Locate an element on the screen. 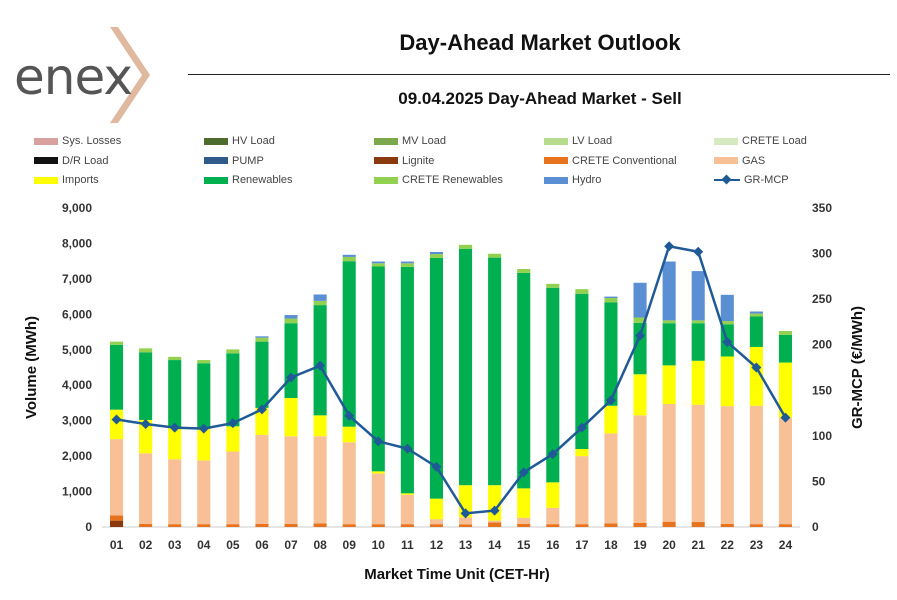 The width and height of the screenshot is (897, 600). legend-label: LV Load is located at coordinates (592, 141).